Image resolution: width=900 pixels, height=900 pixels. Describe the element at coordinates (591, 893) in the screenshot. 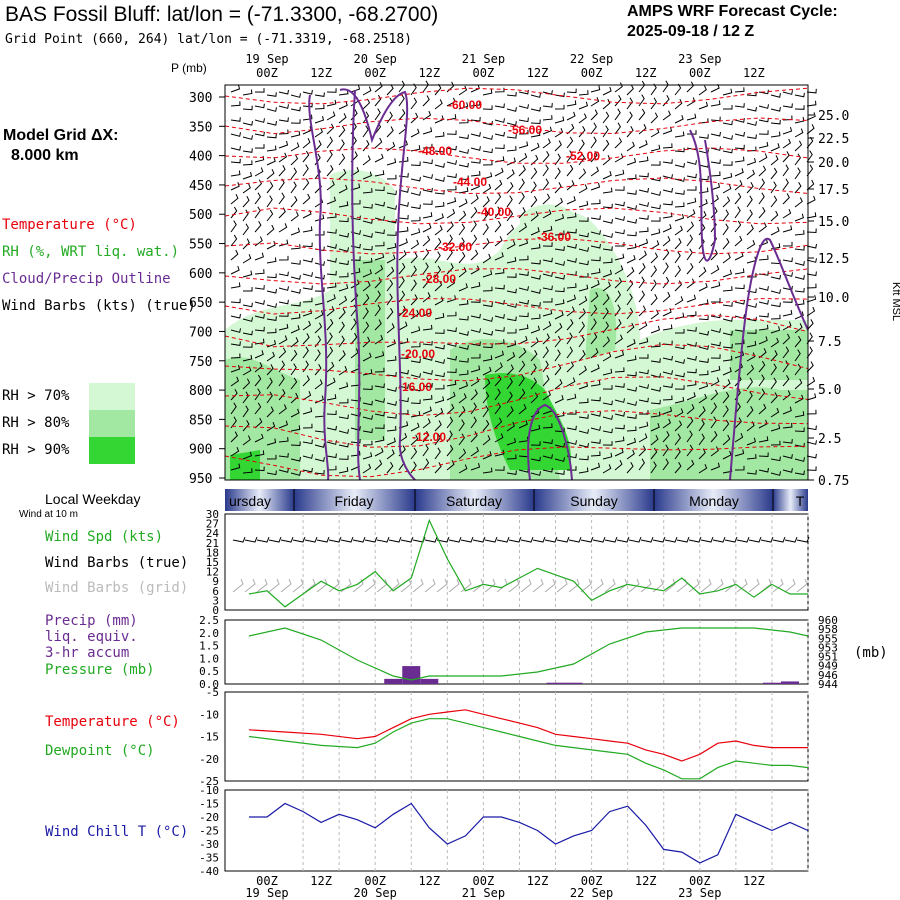

I see `bottom-date-label: 22 Sep` at that location.